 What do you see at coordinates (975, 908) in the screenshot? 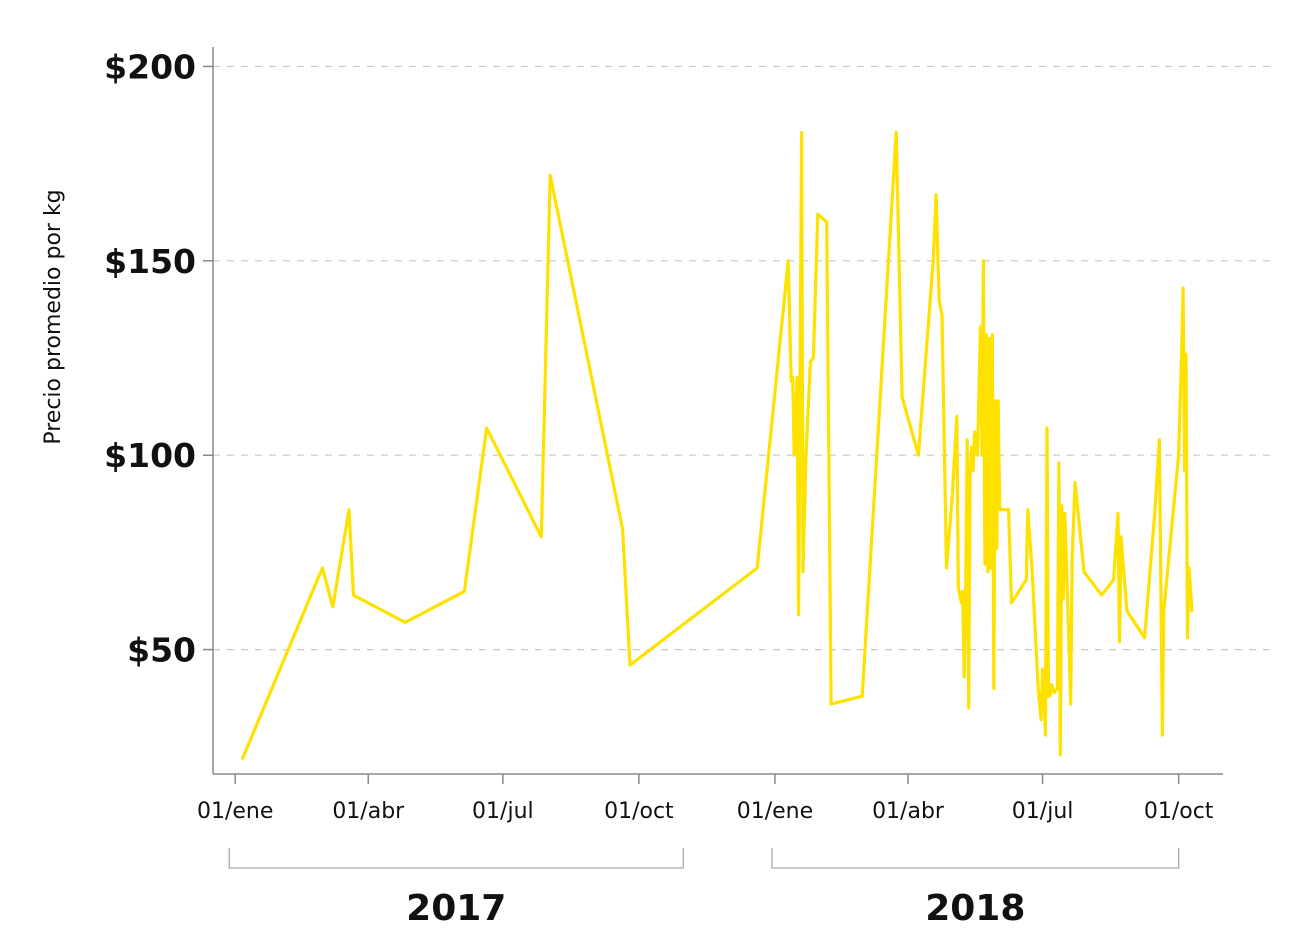
I see `year-label-1: 2018` at bounding box center [975, 908].